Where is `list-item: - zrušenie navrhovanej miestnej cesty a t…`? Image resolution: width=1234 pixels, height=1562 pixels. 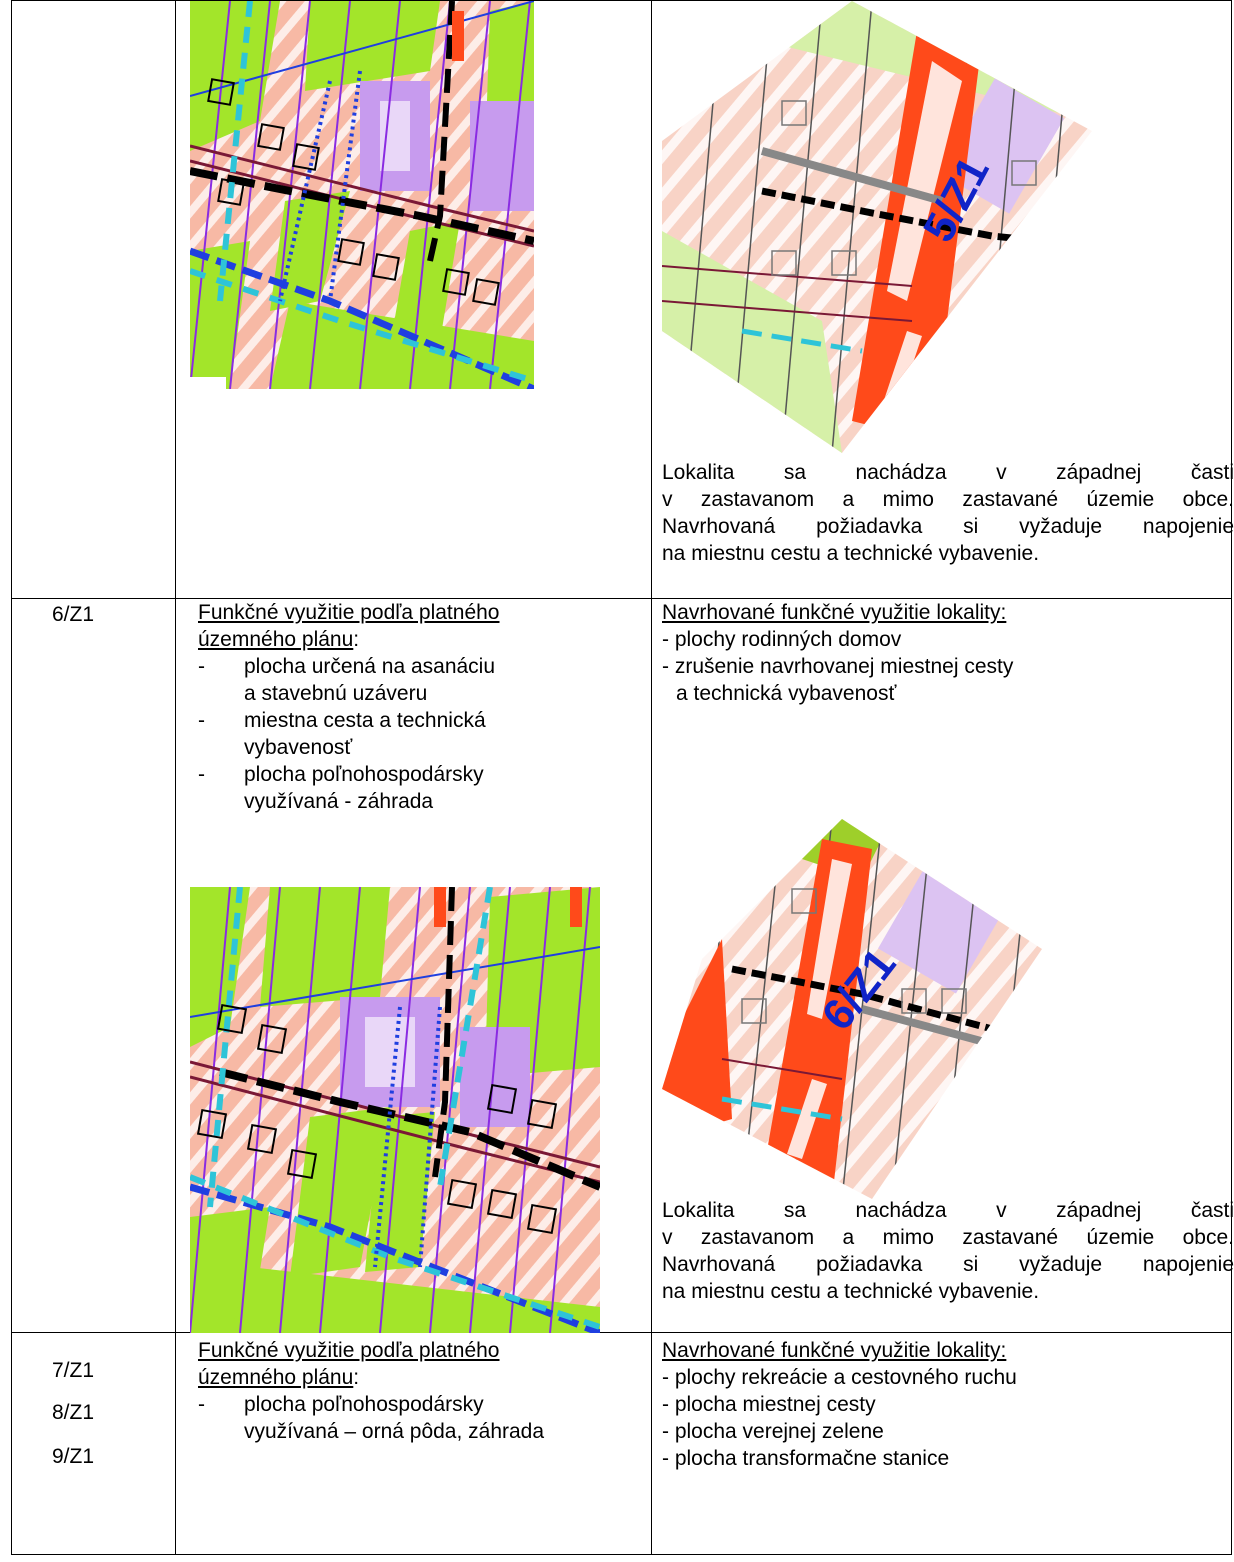 list-item: - zrušenie navrhovanej miestnej cesty a t… is located at coordinates (838, 680).